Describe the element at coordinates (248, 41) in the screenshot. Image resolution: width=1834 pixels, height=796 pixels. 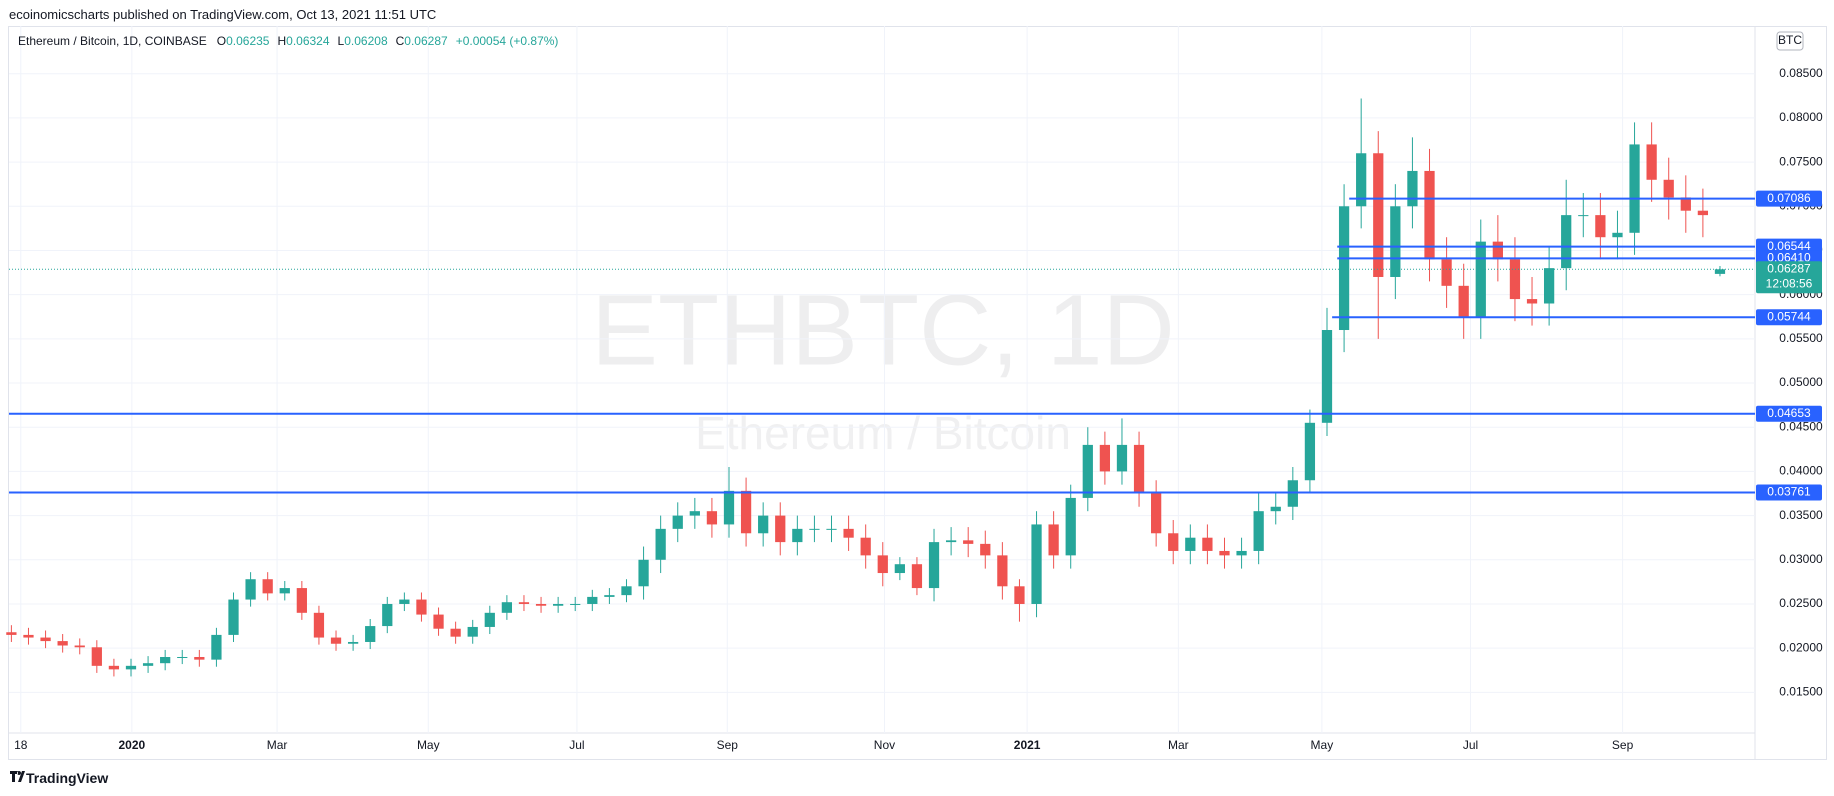
I see `ohlc-value: 0.06235` at that location.